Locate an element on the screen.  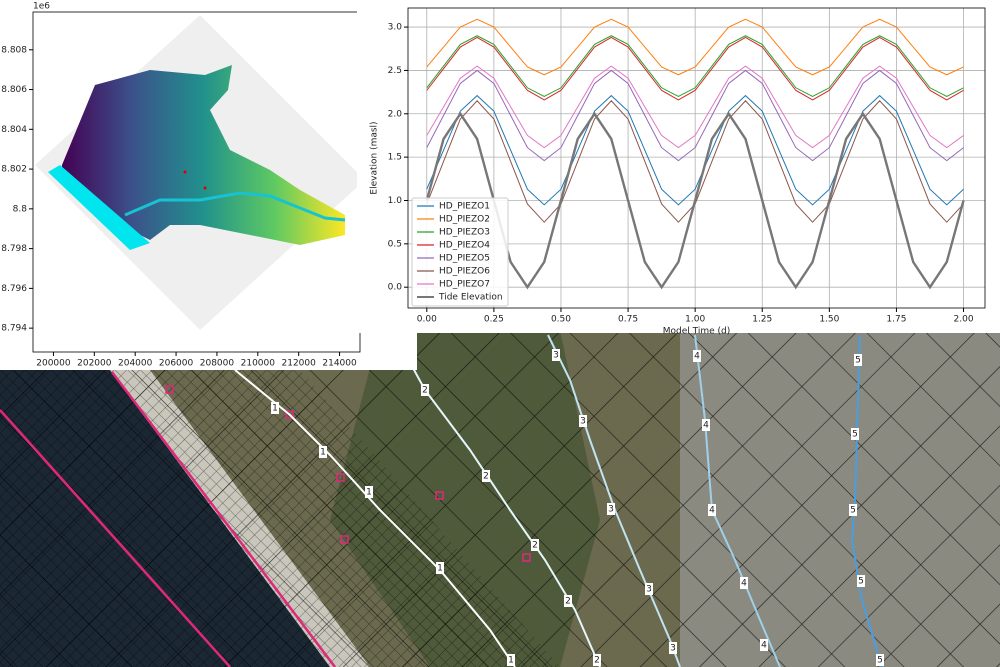
legend-label: HD_PIEZO6 is located at coordinates (464, 272).